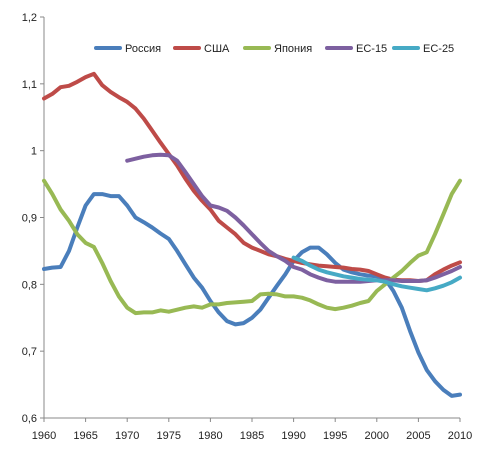  I want to click on x-tick-label: 1995, so click(335, 436).